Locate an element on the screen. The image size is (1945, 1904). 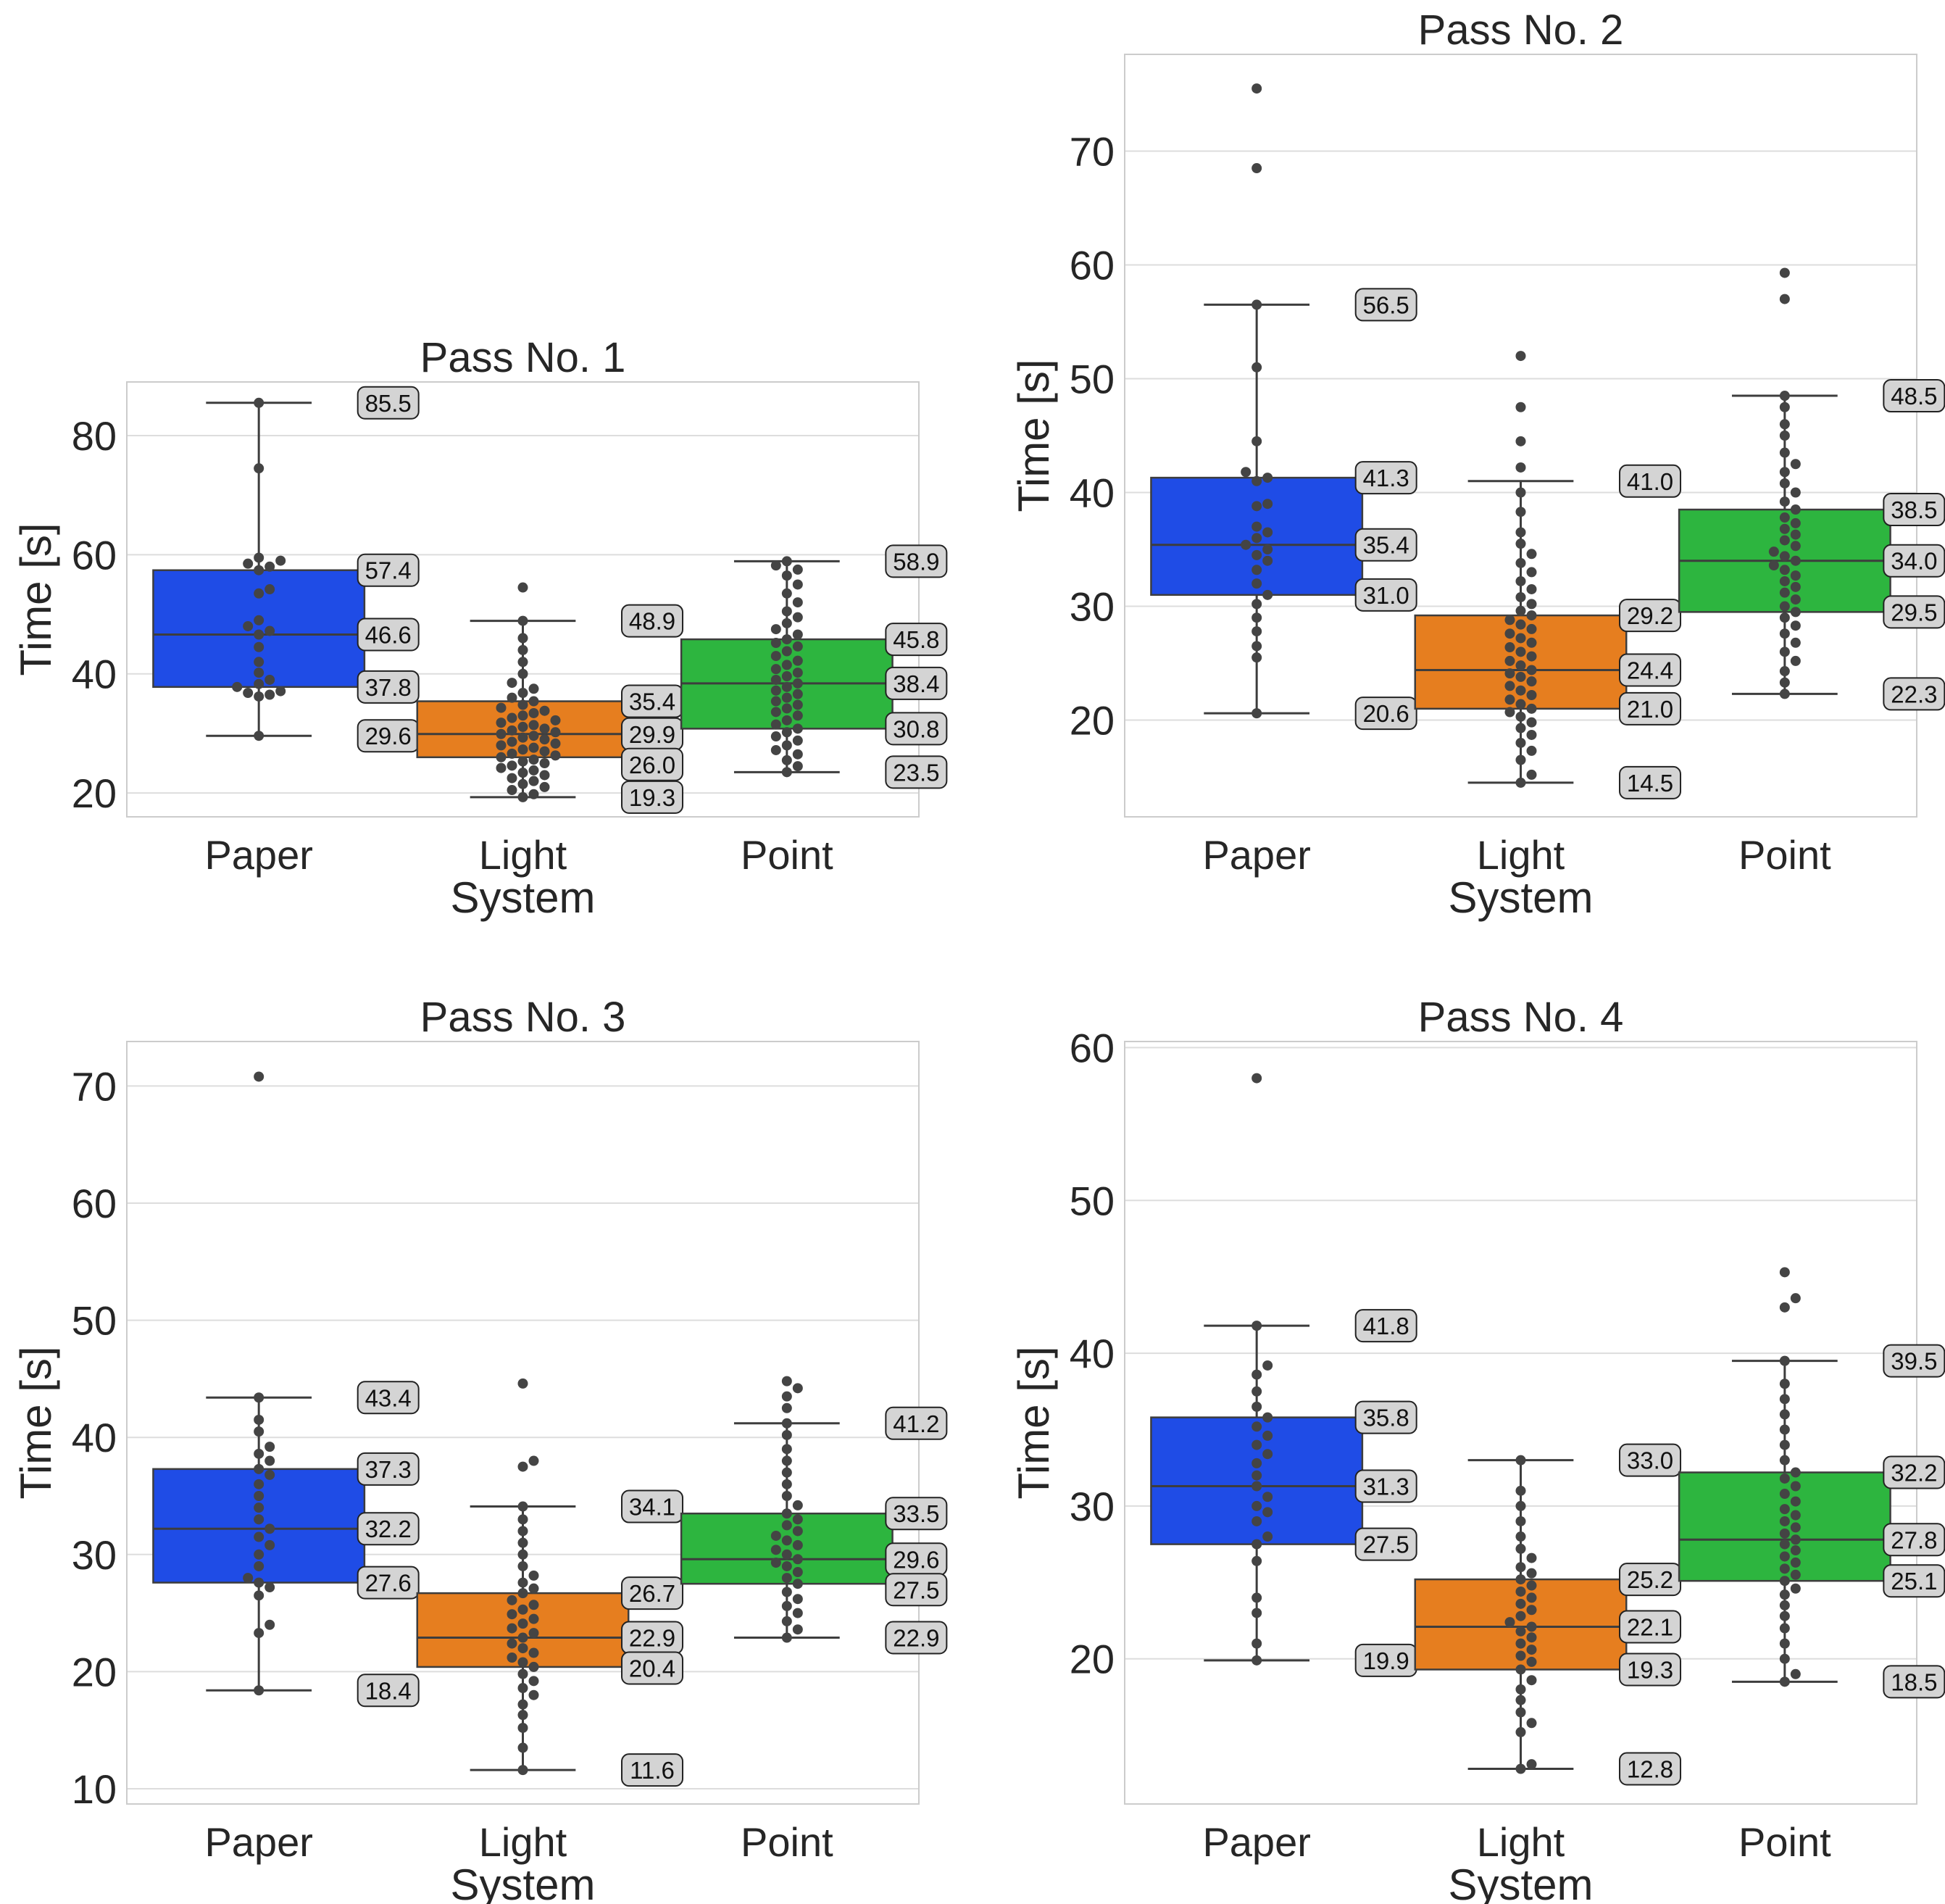
stat-label-text: 33.0 is located at coordinates (1650, 1460).